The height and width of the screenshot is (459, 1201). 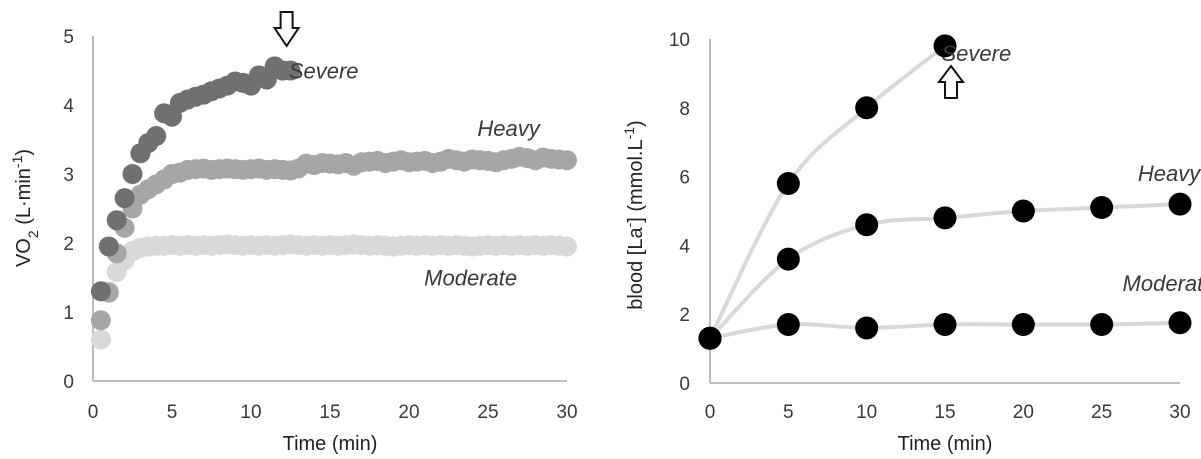 I want to click on y-tick-label: 8, so click(x=684, y=109).